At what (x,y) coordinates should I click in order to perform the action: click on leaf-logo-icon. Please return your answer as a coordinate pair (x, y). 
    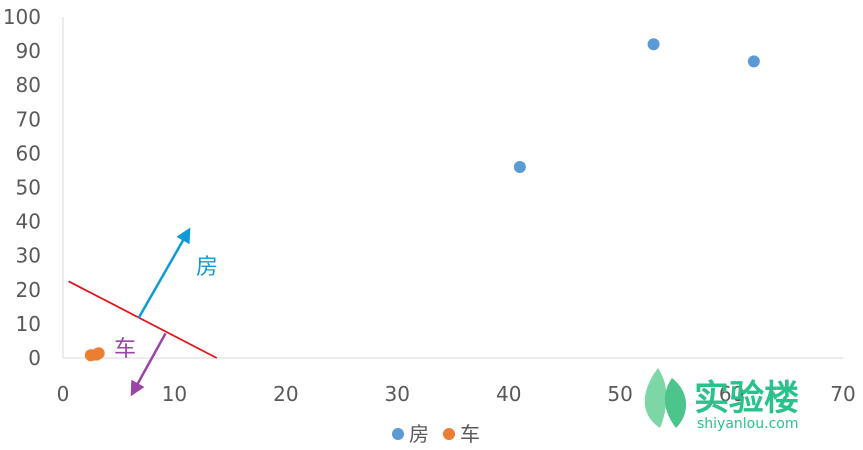
    Looking at the image, I should click on (665, 398).